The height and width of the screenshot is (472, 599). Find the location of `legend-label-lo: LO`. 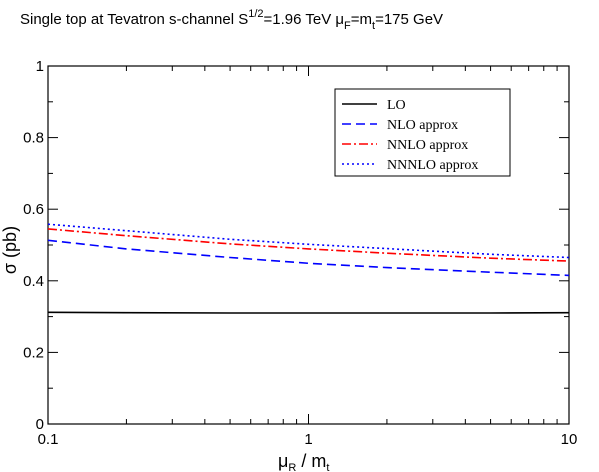

legend-label-lo: LO is located at coordinates (396, 105).